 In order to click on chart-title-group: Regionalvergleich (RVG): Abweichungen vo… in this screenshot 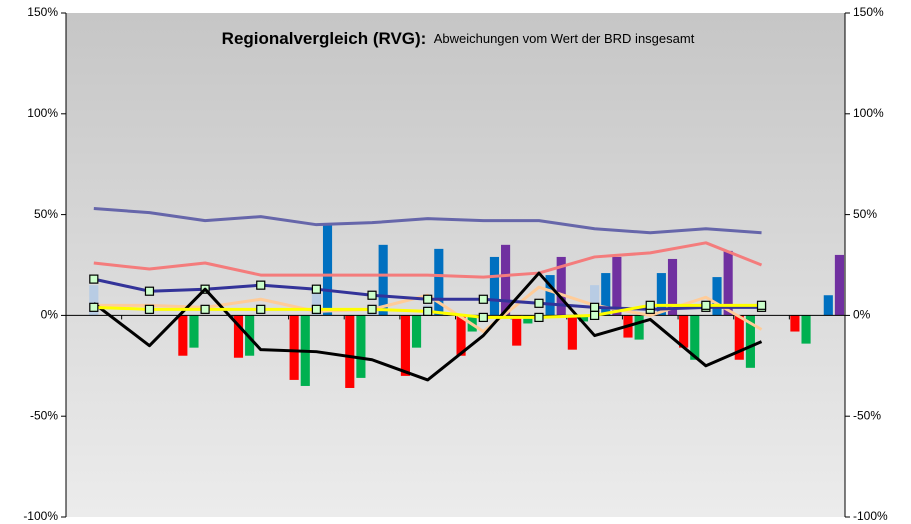, I will do `click(458, 38)`.